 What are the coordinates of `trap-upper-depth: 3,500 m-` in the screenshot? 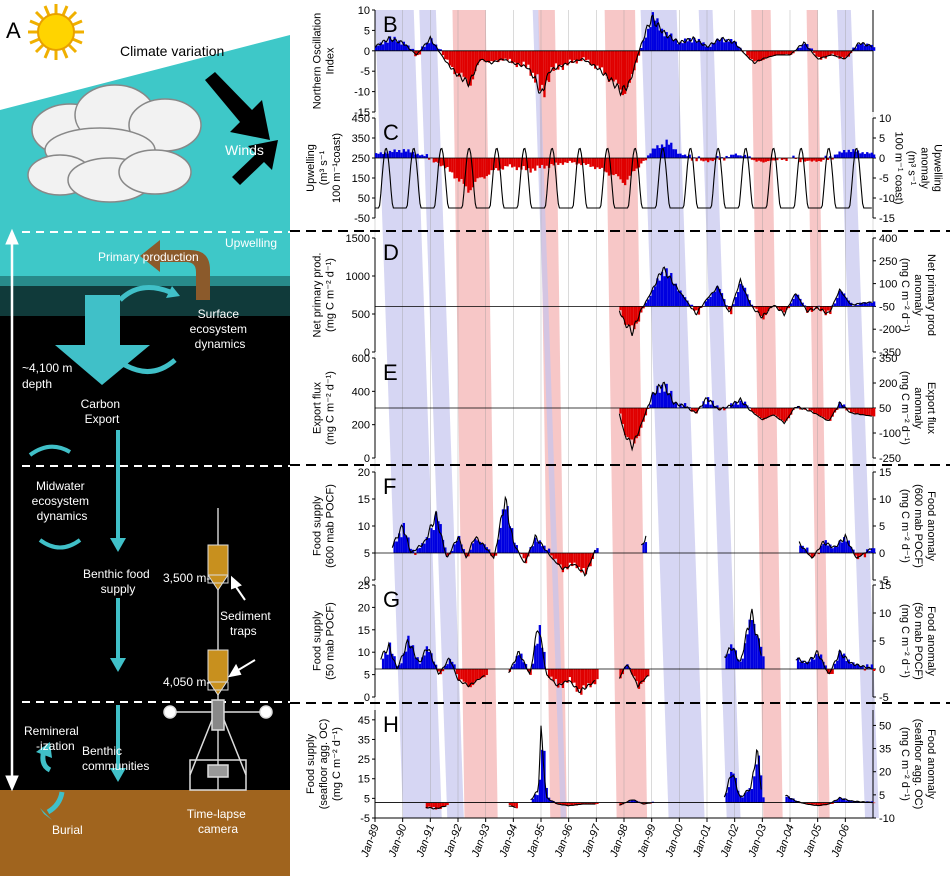 It's located at (186, 578).